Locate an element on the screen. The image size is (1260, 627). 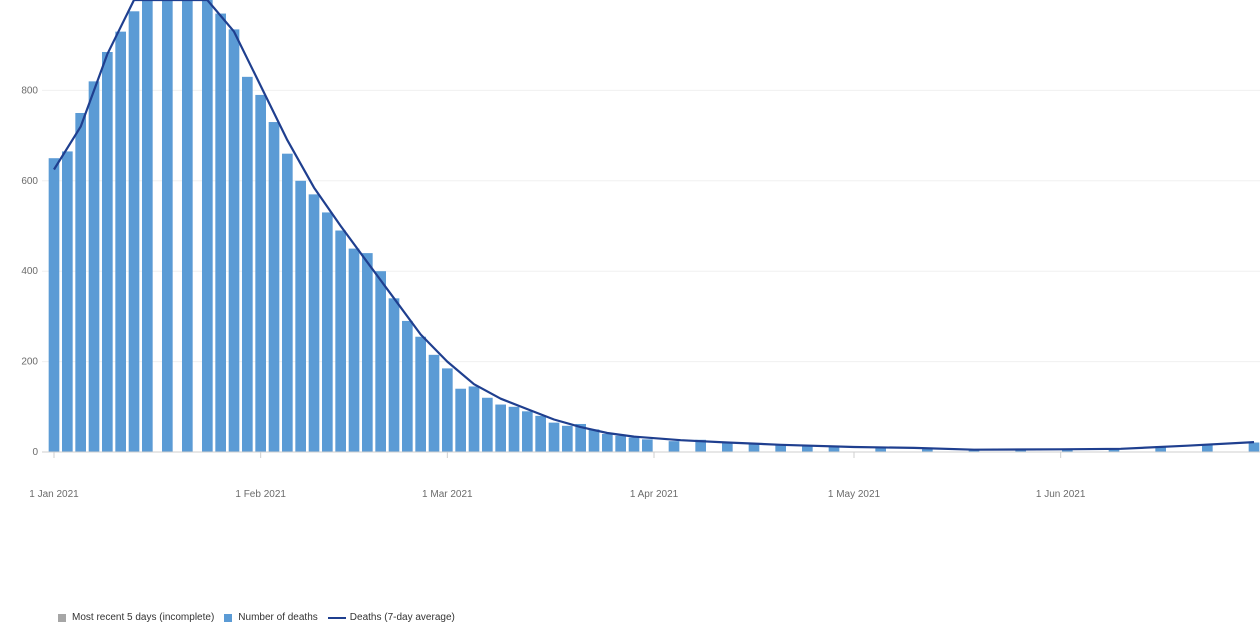
legend-item-average: Deaths (7-day average) is located at coordinates (391, 617).